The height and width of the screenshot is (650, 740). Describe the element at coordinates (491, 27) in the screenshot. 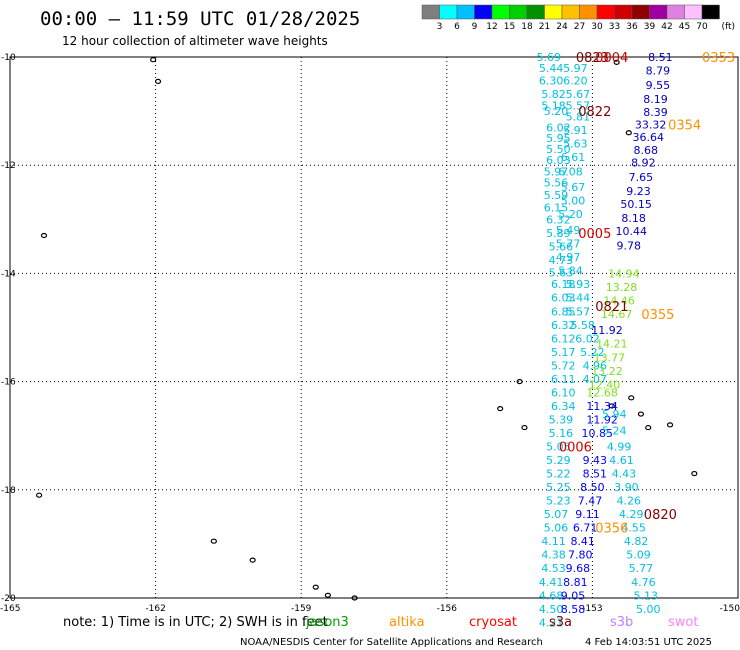

I see `colorbar-level-label: 12` at that location.